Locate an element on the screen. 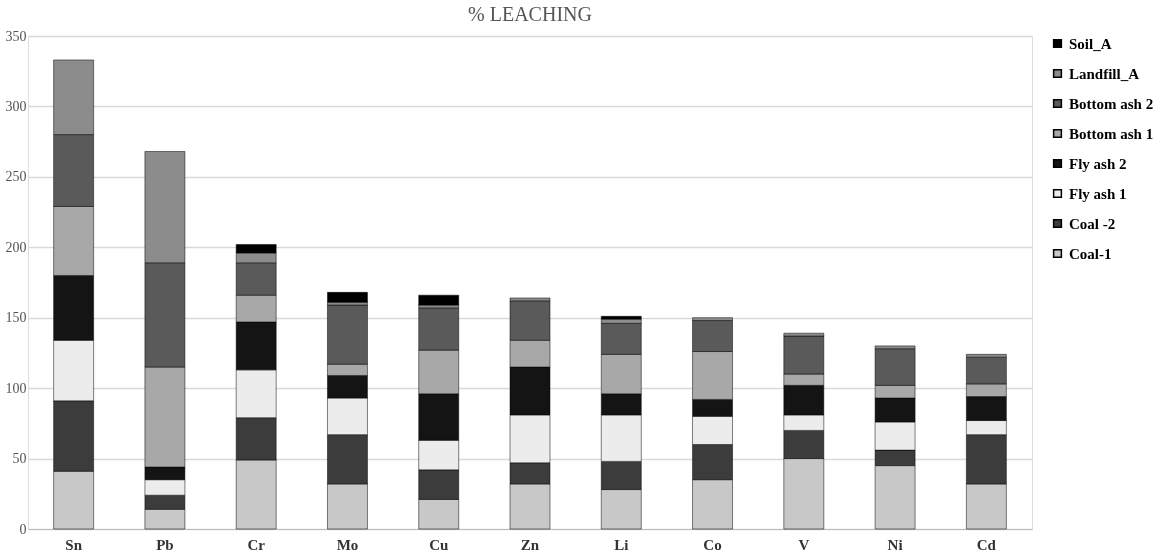 Image resolution: width=1159 pixels, height=557 pixels. y-tick-label: 150 is located at coordinates (16, 318).